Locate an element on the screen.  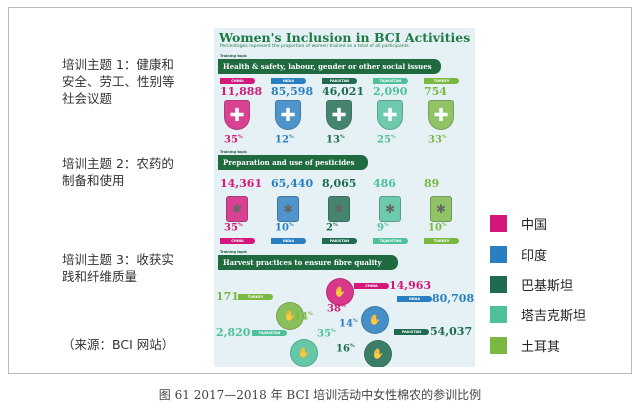
percent-value: 2 is located at coordinates (329, 228).